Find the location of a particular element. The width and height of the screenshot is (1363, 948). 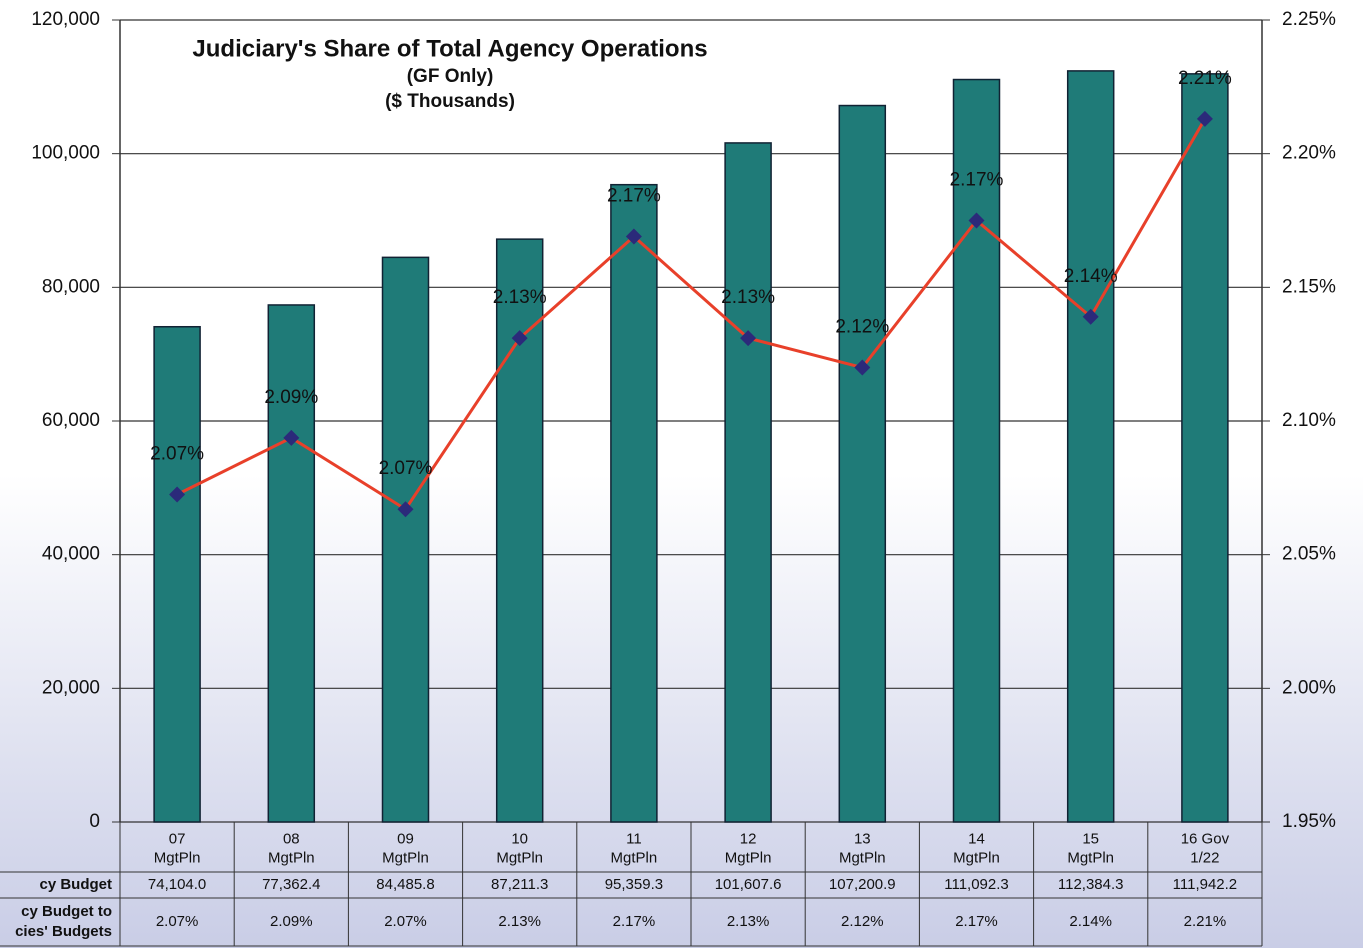

y2-tick-label: 2.10% is located at coordinates (1309, 420).